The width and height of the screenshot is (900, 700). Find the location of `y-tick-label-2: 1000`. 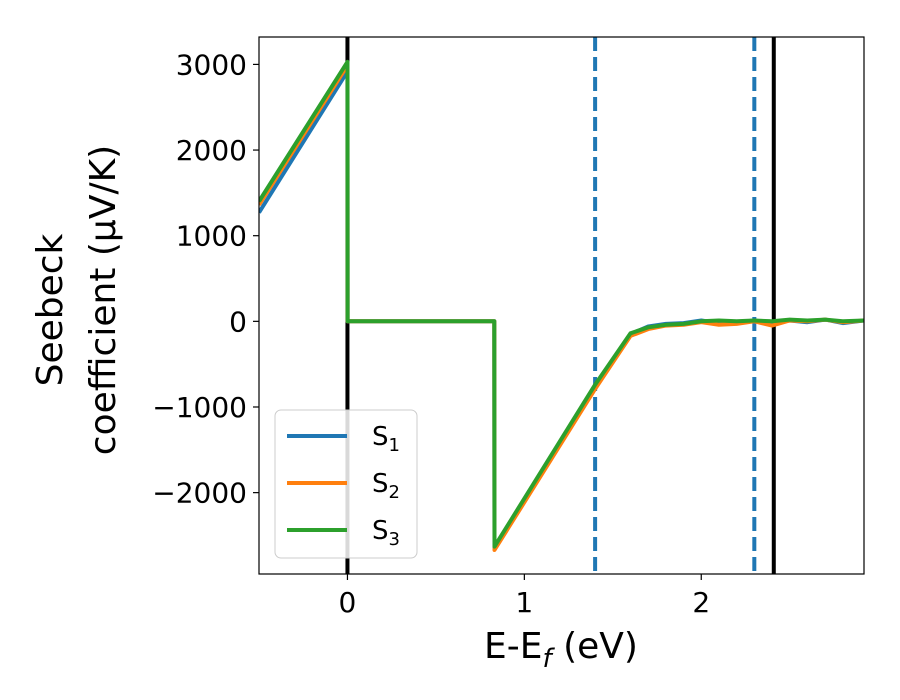

y-tick-label-2: 1000 is located at coordinates (211, 236).